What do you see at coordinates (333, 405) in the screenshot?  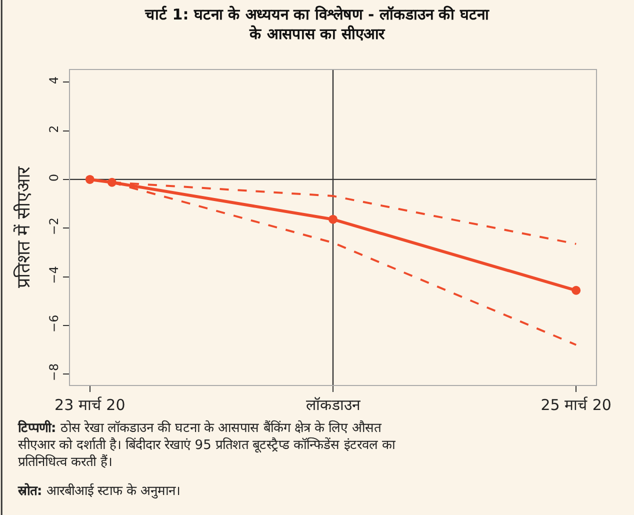 I see `x-tick-label: लॉकडाउन` at bounding box center [333, 405].